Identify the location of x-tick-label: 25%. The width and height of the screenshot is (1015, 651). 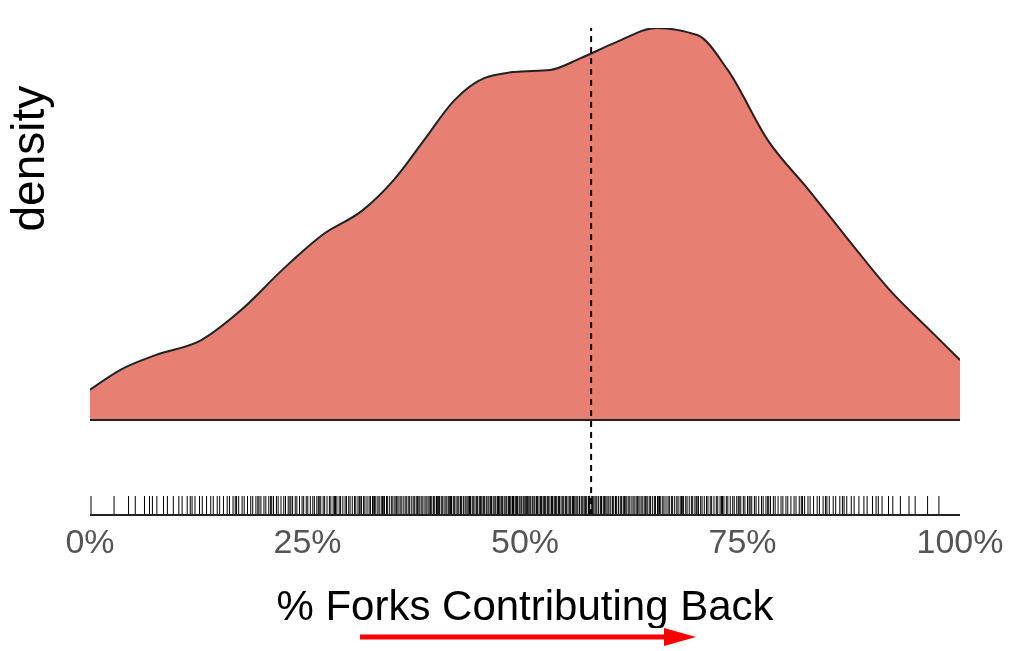
(307, 541).